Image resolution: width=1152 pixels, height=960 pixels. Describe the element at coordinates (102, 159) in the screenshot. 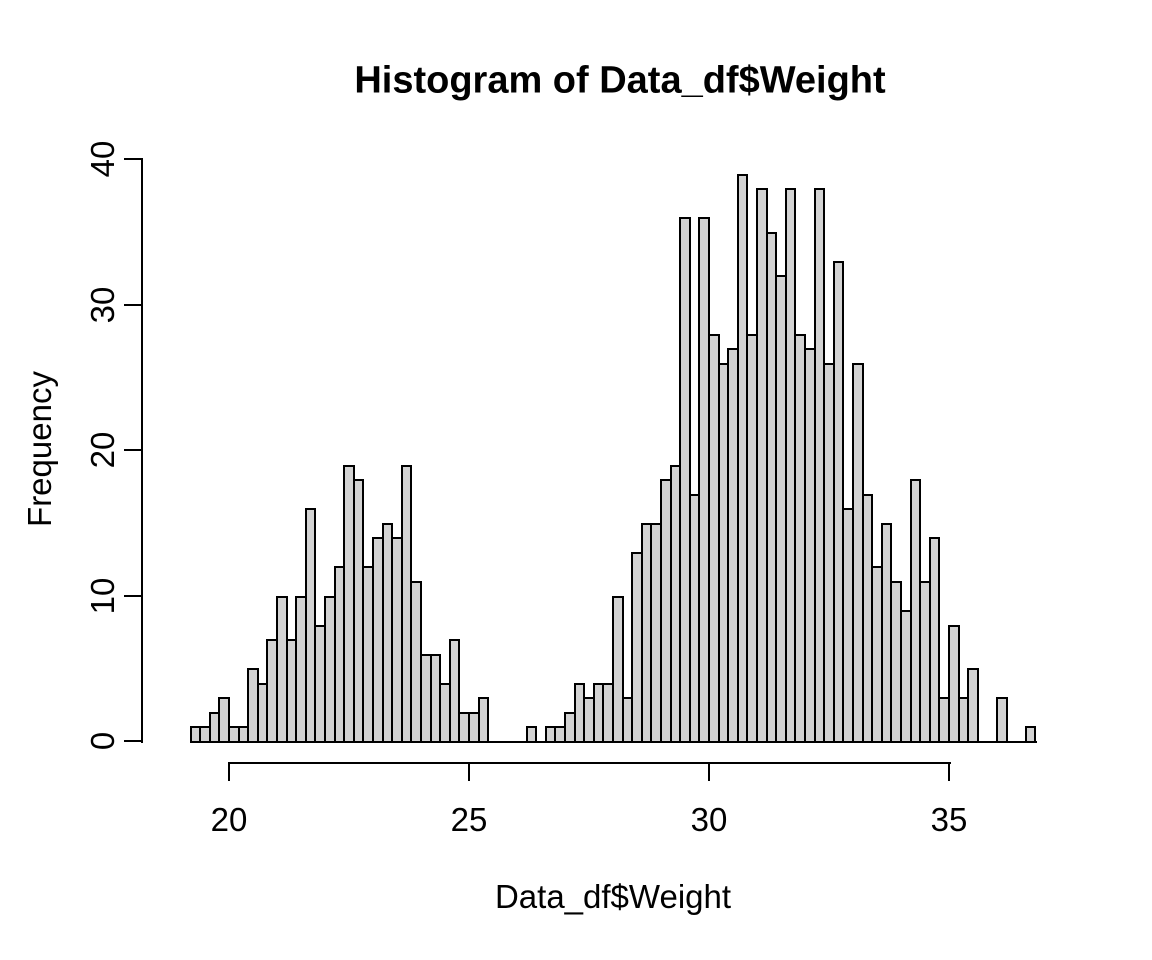

I see `y-tick-label: 40` at that location.